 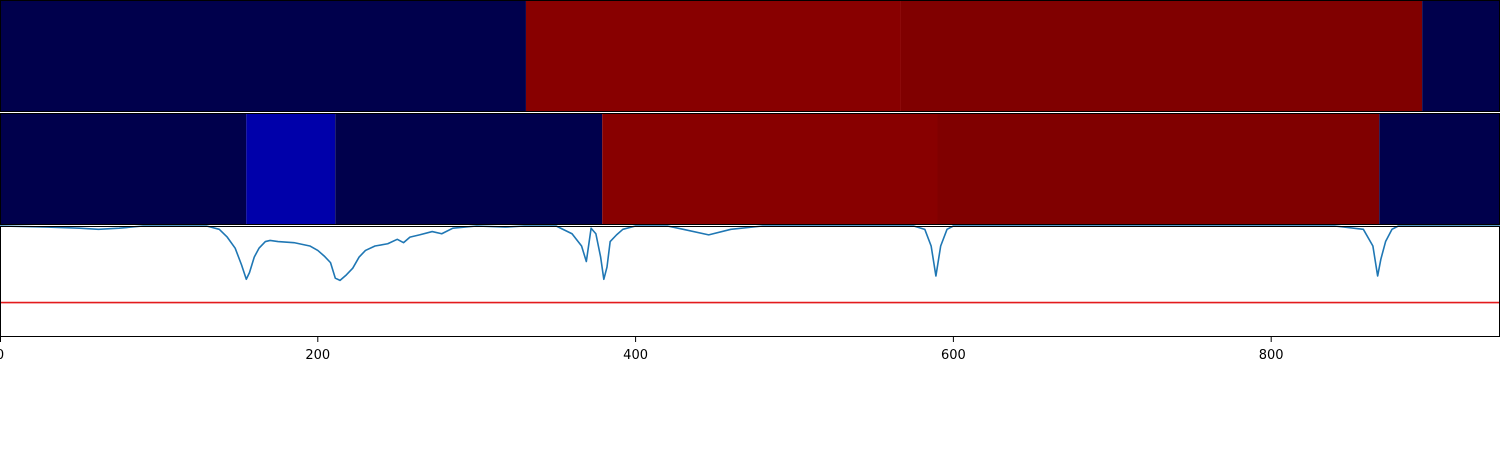 What do you see at coordinates (2, 355) in the screenshot?
I see `x-tick-label-0: 0` at bounding box center [2, 355].